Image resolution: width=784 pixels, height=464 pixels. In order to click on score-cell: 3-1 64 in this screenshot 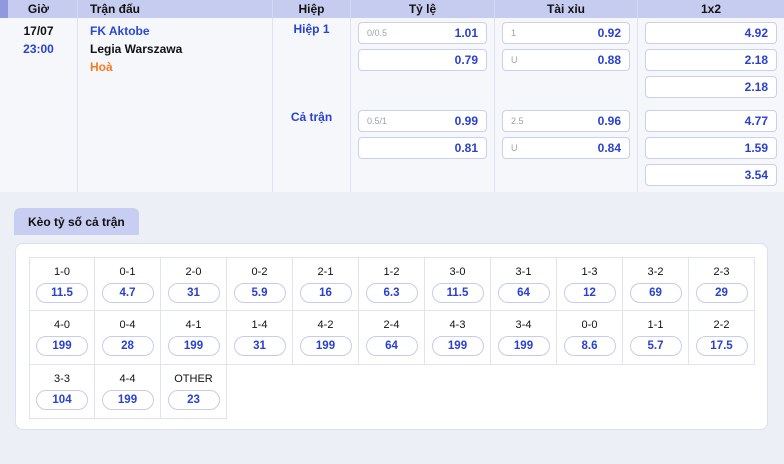, I will do `click(524, 284)`.